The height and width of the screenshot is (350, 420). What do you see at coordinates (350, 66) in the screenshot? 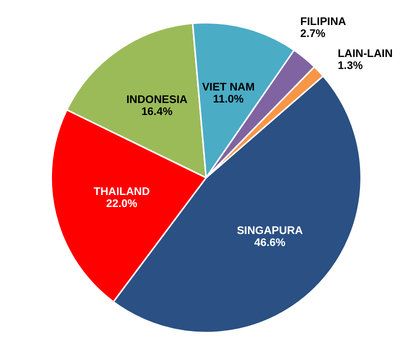
I see `data-label: 1.3%` at bounding box center [350, 66].